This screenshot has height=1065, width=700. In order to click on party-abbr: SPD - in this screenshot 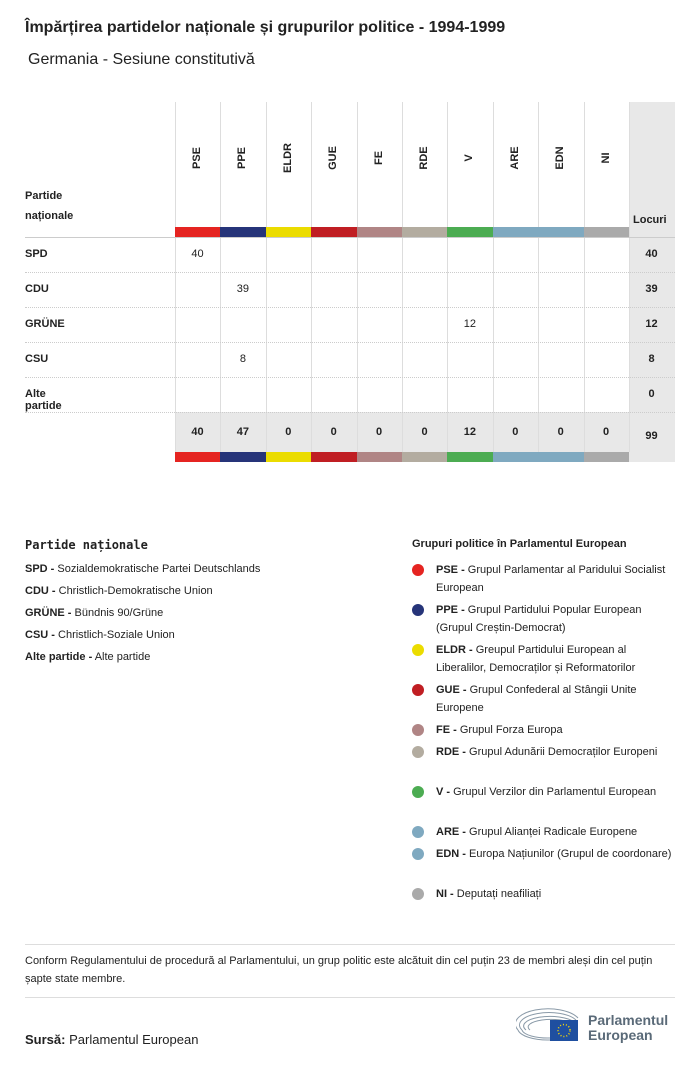, I will do `click(40, 569)`.